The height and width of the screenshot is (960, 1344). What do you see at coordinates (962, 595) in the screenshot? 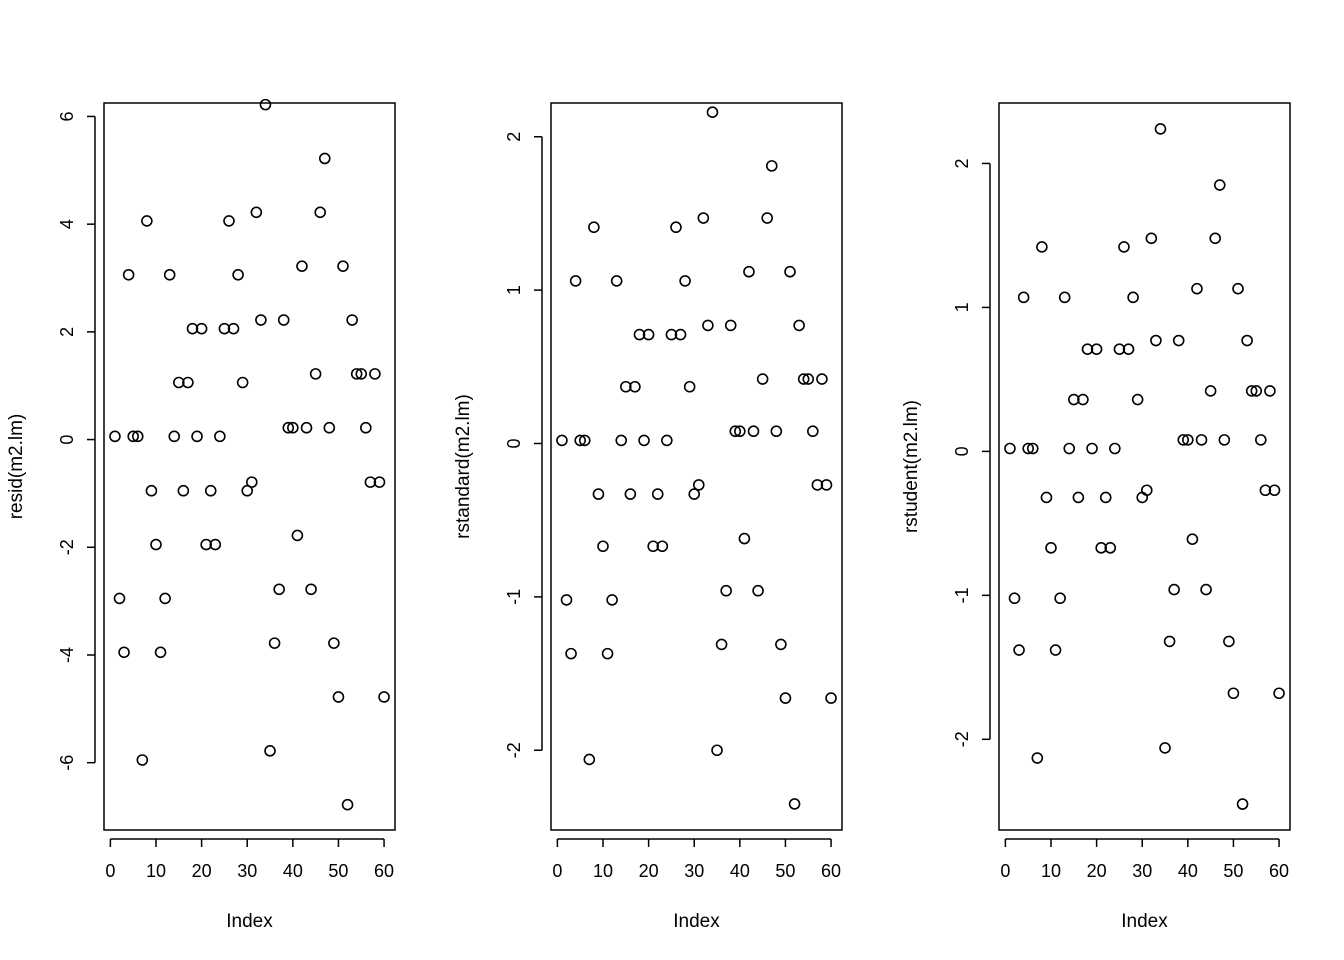
I see `y-tick-label: -1` at bounding box center [962, 595].